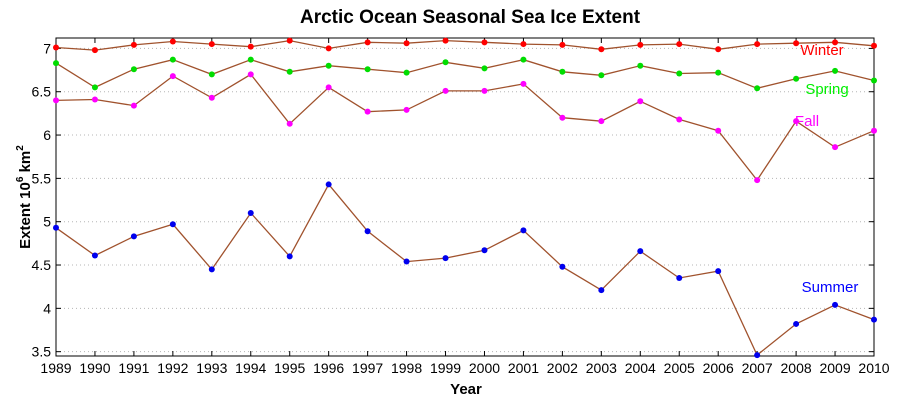 This screenshot has height=400, width=900. What do you see at coordinates (445, 368) in the screenshot?
I see `x-tick-label: 1999` at bounding box center [445, 368].